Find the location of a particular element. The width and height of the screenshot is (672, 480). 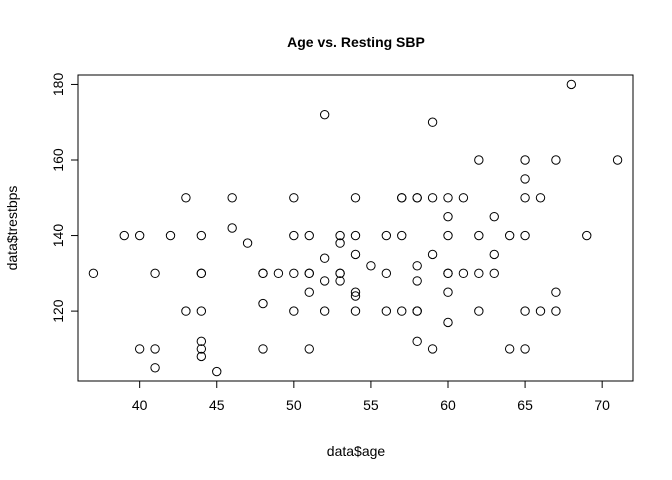

chart-title: Age vs. Resting SBP is located at coordinates (356, 42).